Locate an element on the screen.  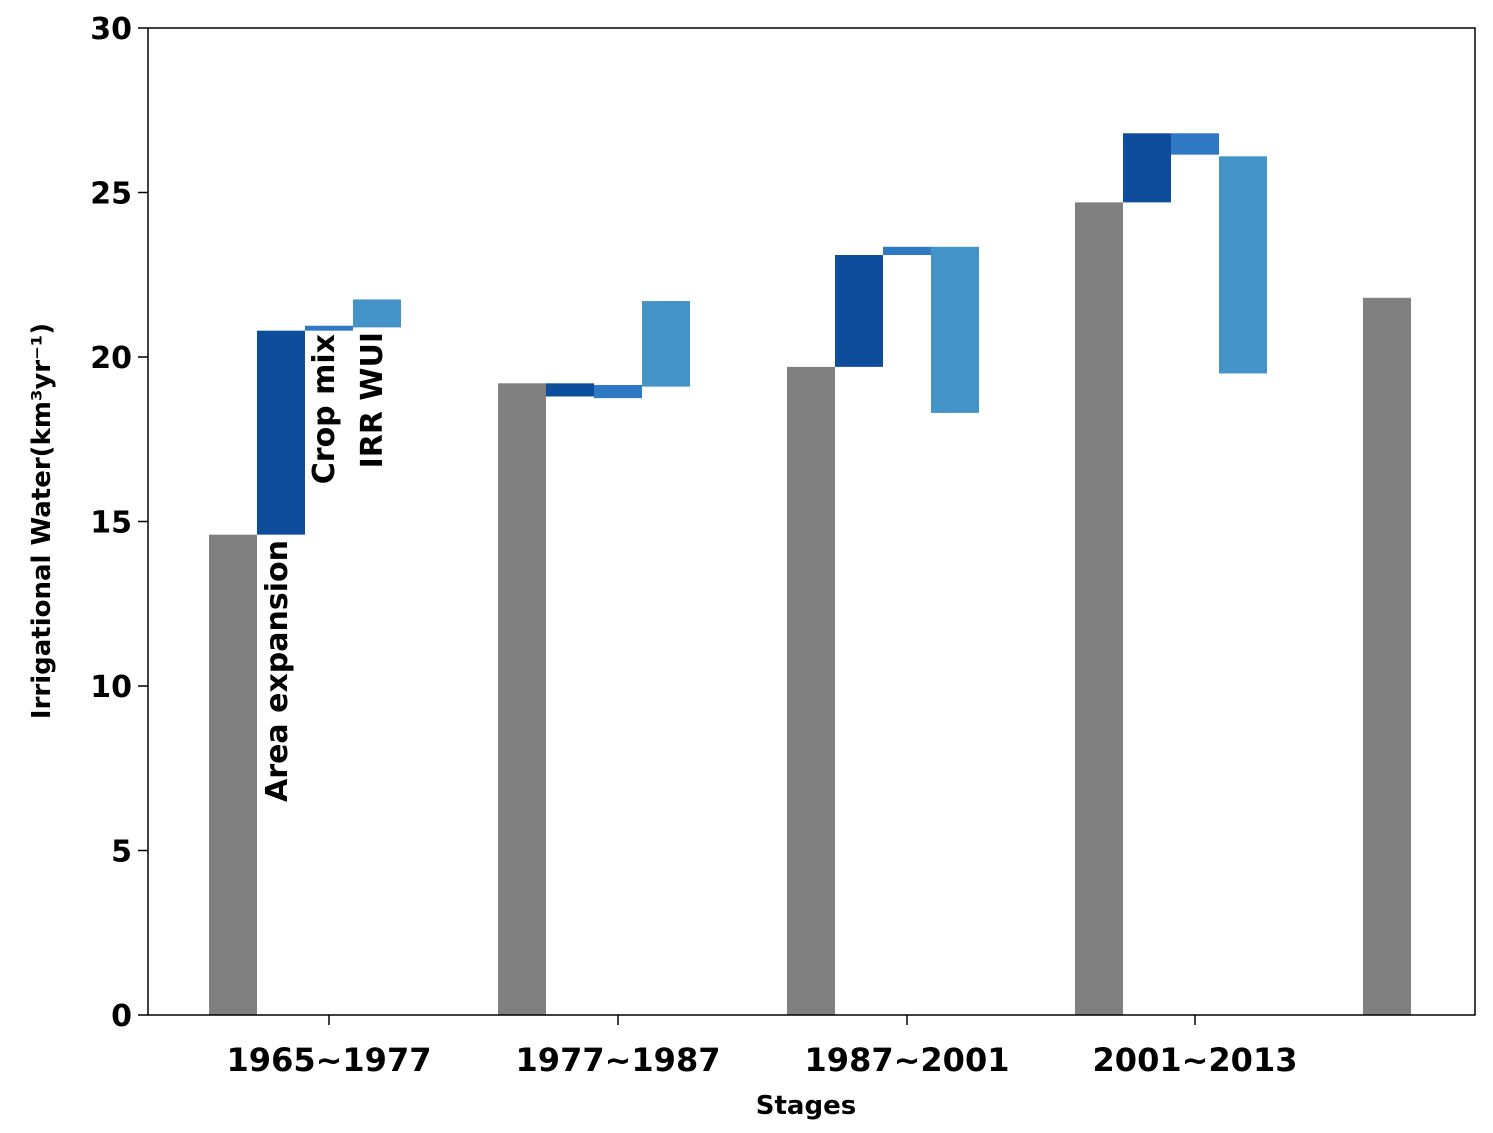
annotation-area-expansion: Area expansion is located at coordinates (277, 671).